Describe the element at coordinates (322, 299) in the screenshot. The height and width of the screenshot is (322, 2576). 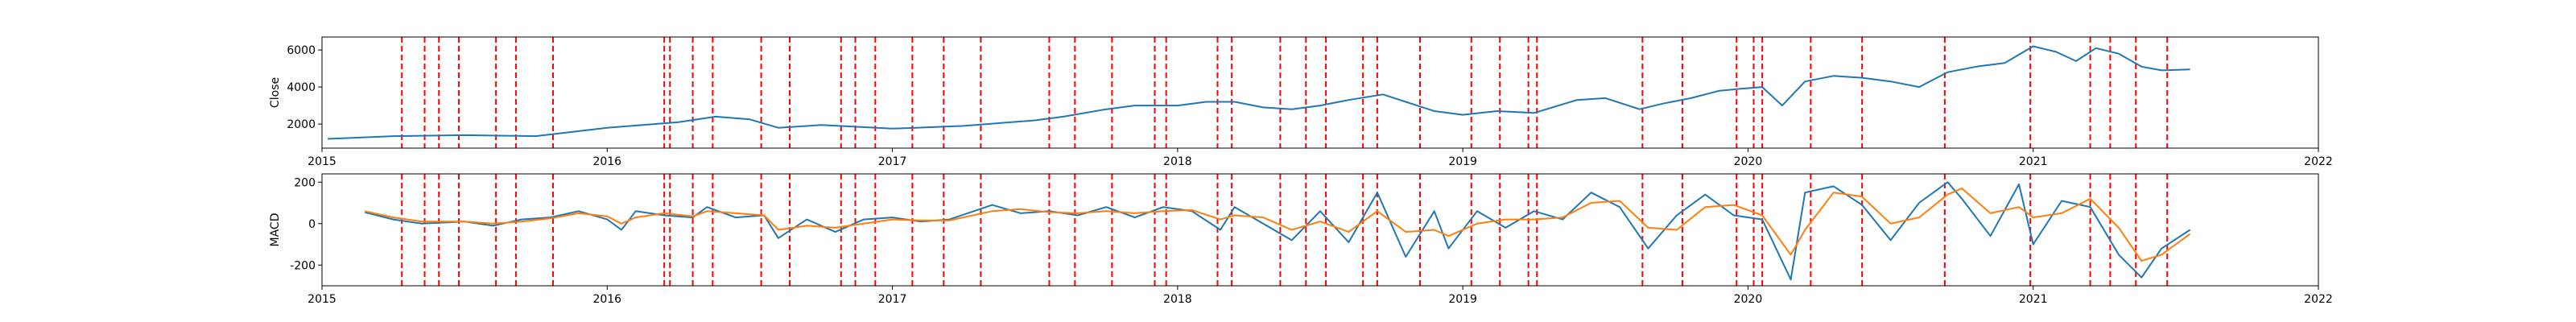
I see `macd-x-tick-label: 2015` at that location.